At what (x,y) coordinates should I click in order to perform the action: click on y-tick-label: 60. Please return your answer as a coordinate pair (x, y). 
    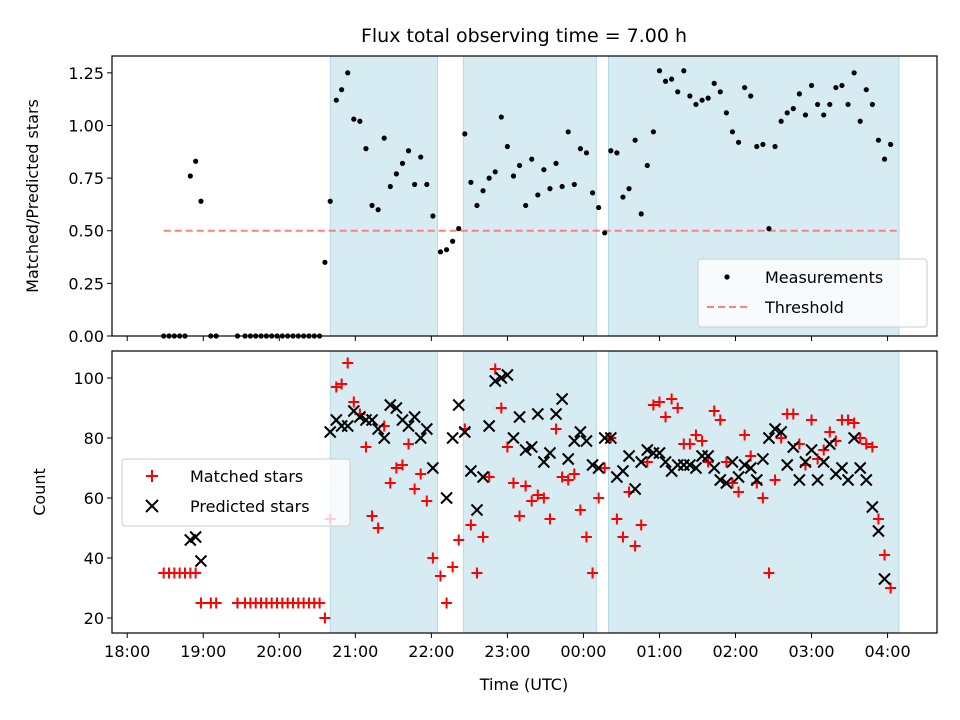
    Looking at the image, I should click on (94, 498).